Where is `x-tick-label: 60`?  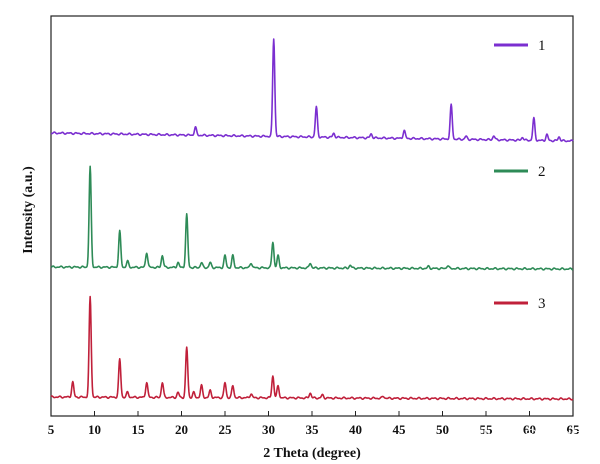 x-tick-label: 60 is located at coordinates (529, 429).